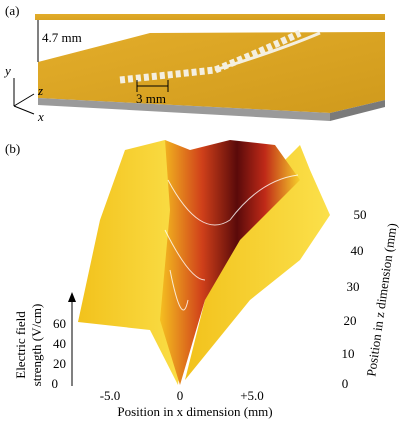  What do you see at coordinates (210, 17) in the screenshot?
I see `top-plate` at bounding box center [210, 17].